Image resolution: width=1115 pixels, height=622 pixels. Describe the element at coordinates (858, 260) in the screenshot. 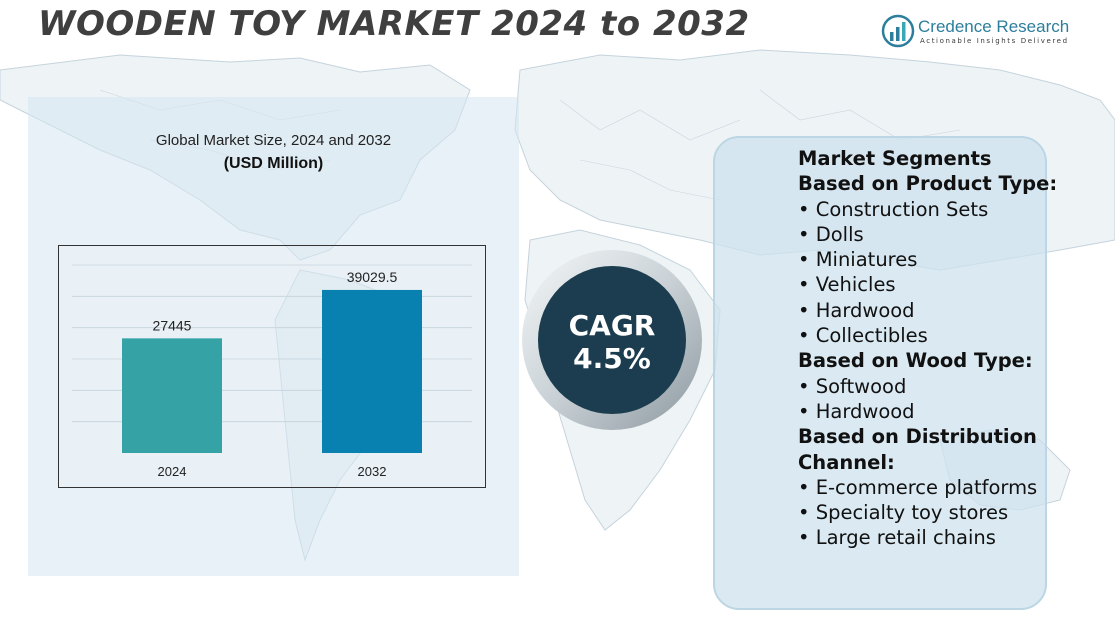

I see `segment-item: • Miniatures` at that location.